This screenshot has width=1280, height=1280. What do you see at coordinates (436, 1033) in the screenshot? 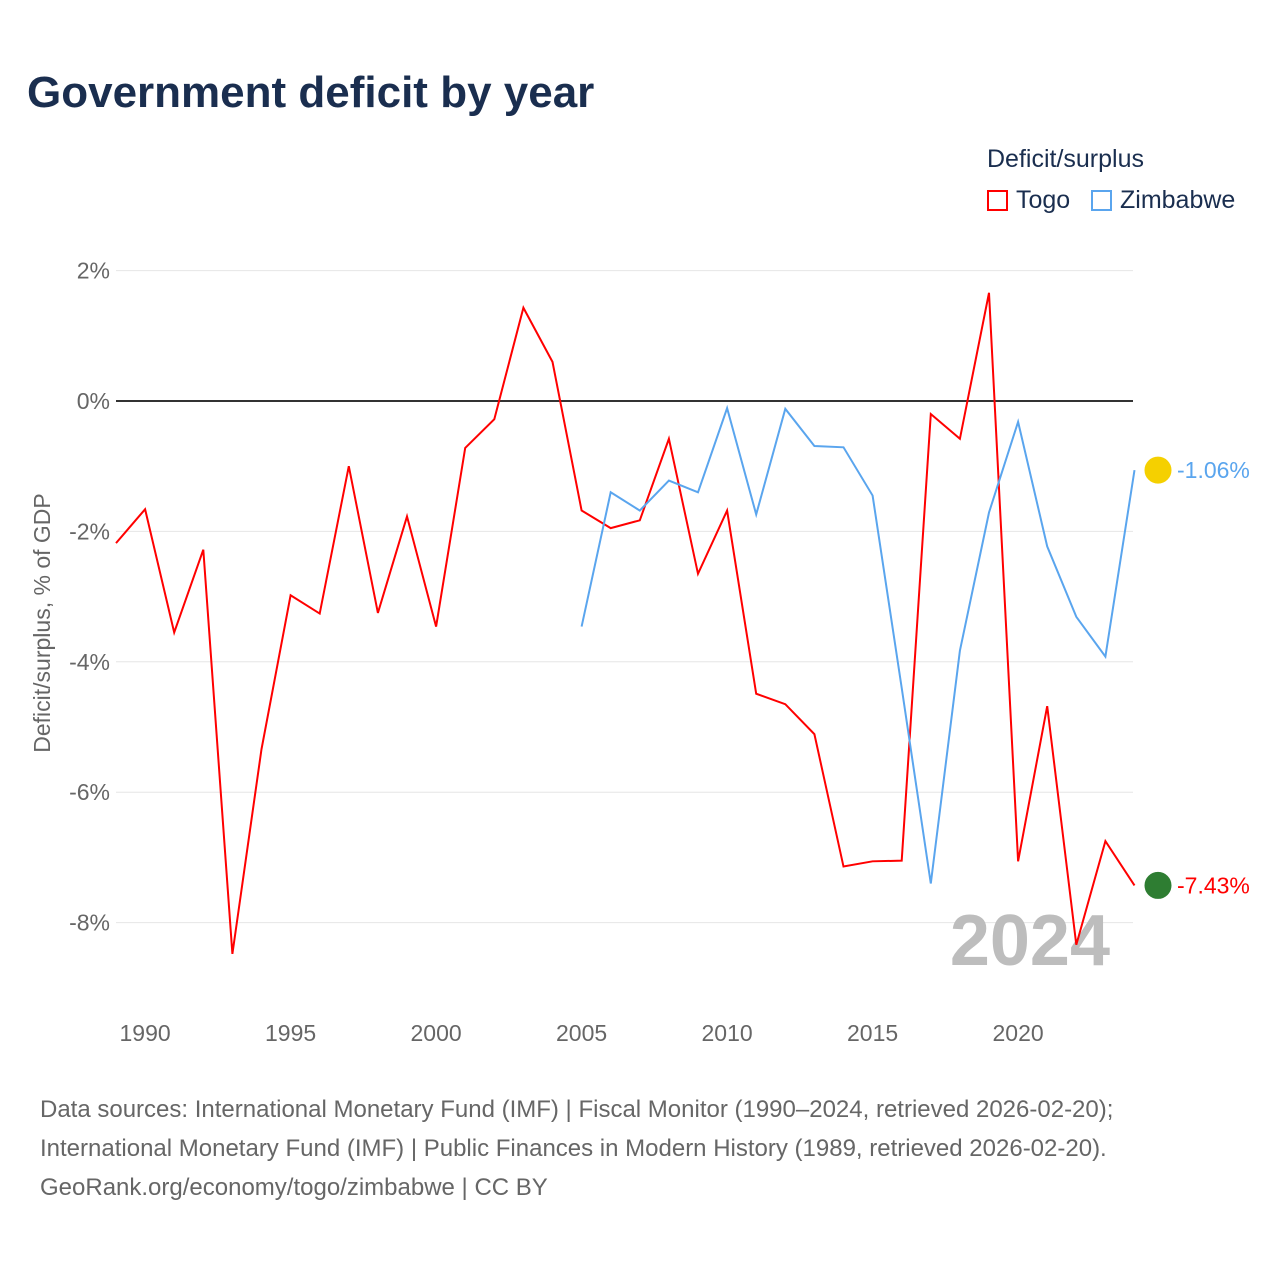
I see `x-tick-label: 2000` at bounding box center [436, 1033].